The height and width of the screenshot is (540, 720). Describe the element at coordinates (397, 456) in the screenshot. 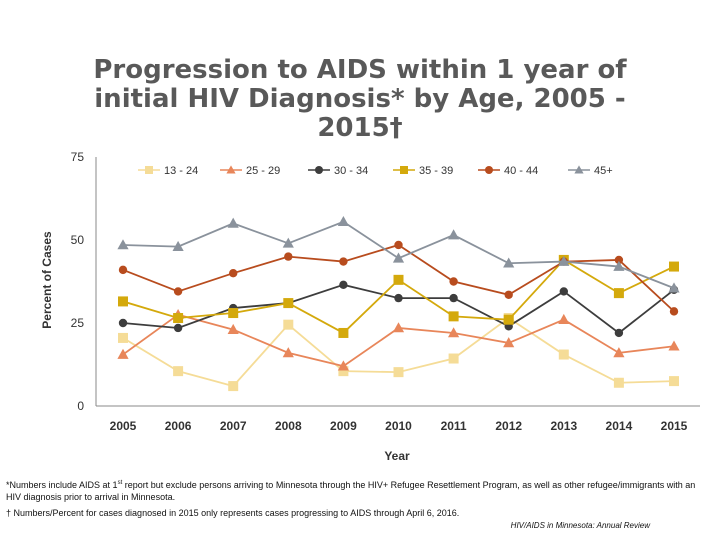

I see `x-axis-title: Year` at that location.